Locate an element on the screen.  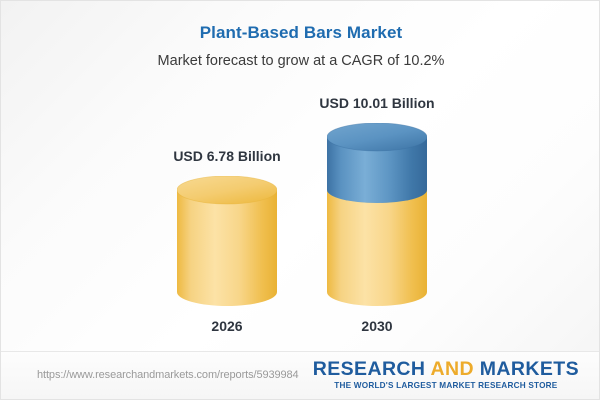
logo-wordmark: RESEARCH AND MARKETS is located at coordinates (446, 369).